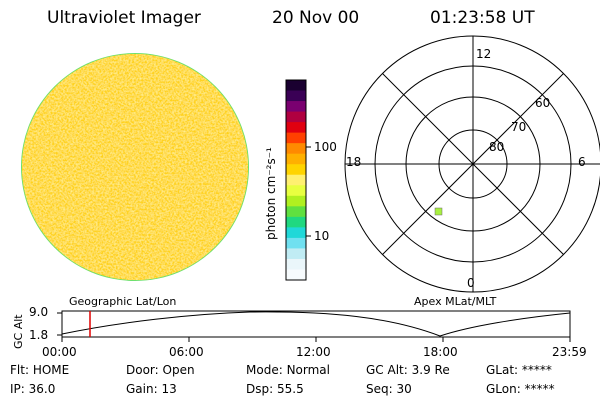 This screenshot has height=400, width=600. Describe the element at coordinates (430, 370) in the screenshot. I see `status-gc-alt-value: 3.9 Re` at that location.